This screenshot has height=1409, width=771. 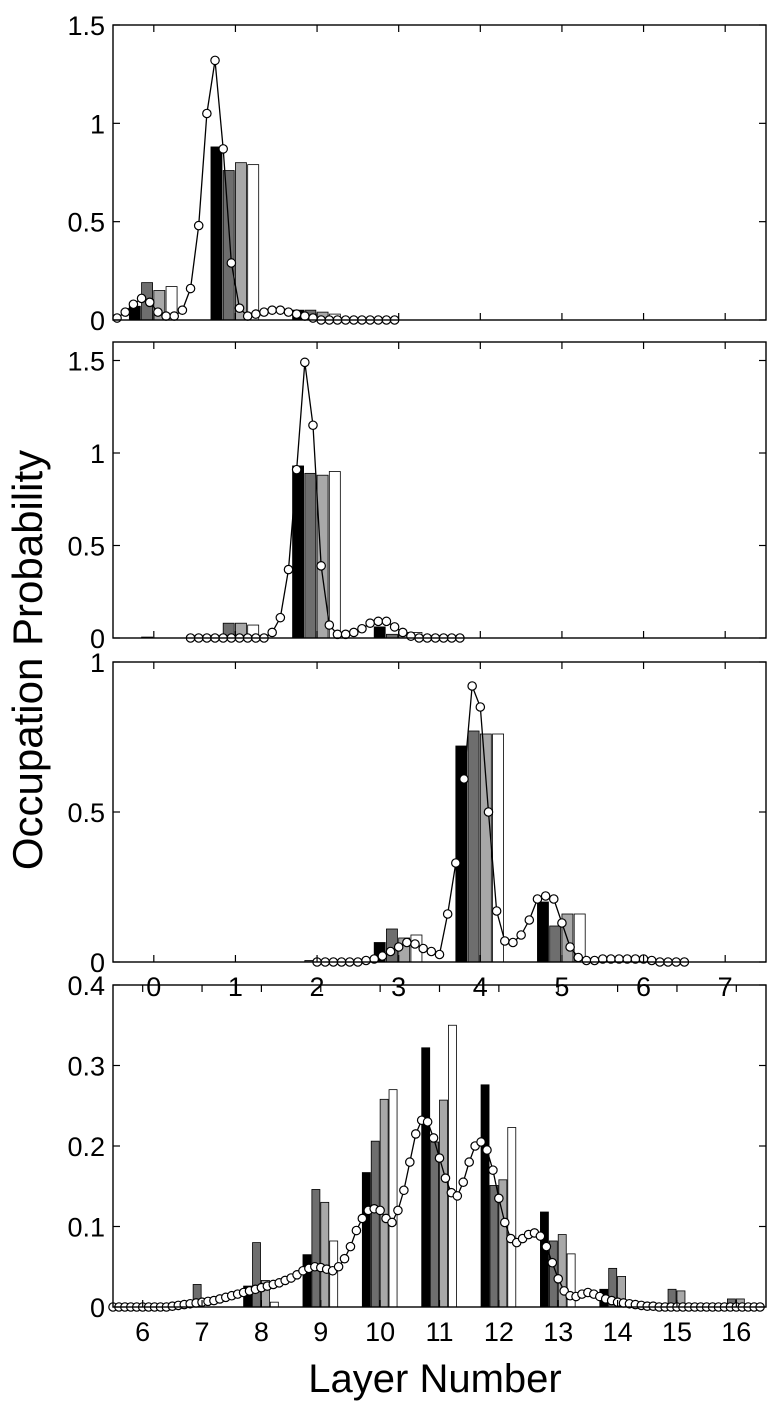 I want to click on y-tick-label-p1-3: 1.5, so click(x=86, y=26).